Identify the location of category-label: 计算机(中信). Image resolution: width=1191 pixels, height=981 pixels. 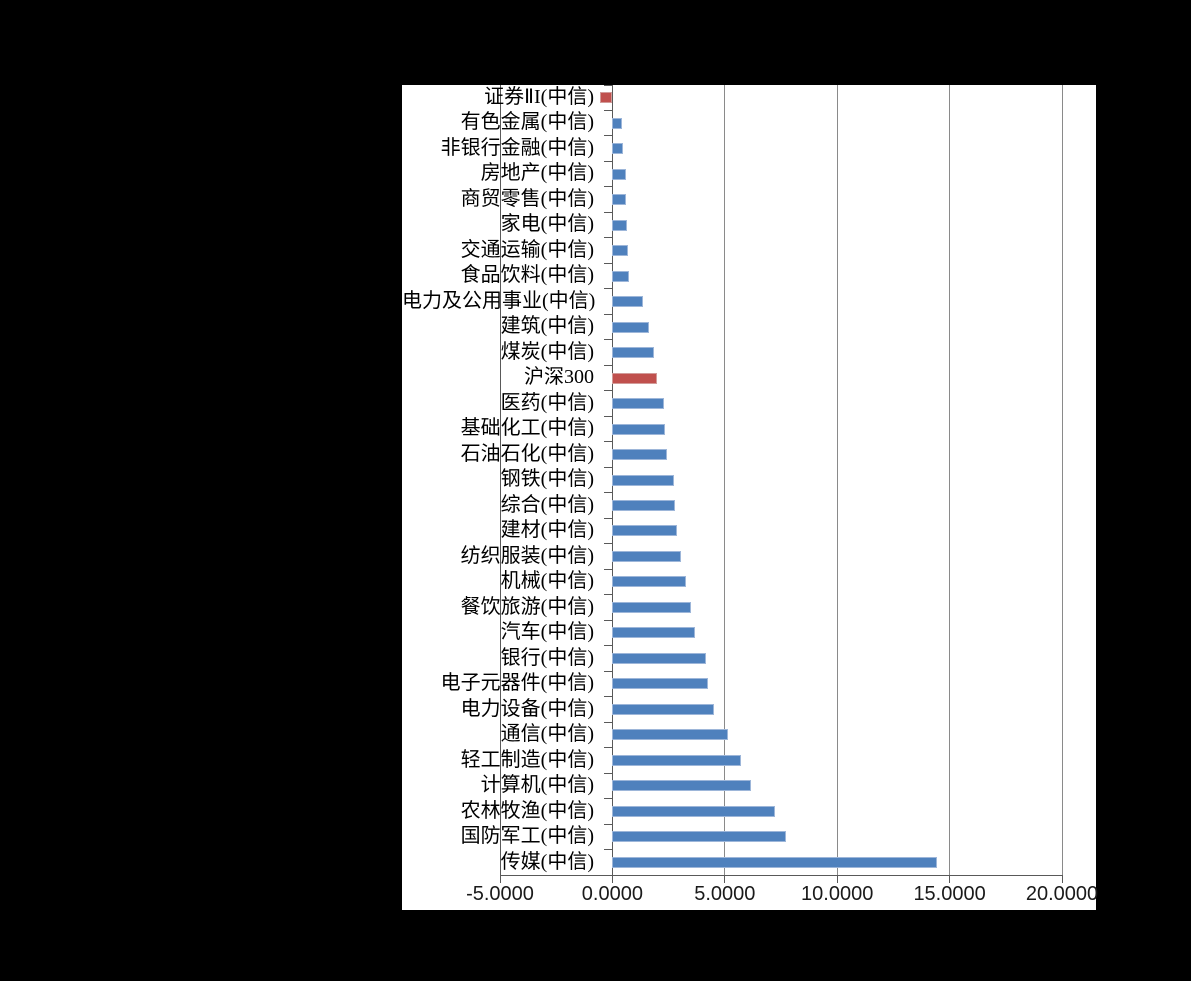
(537, 785).